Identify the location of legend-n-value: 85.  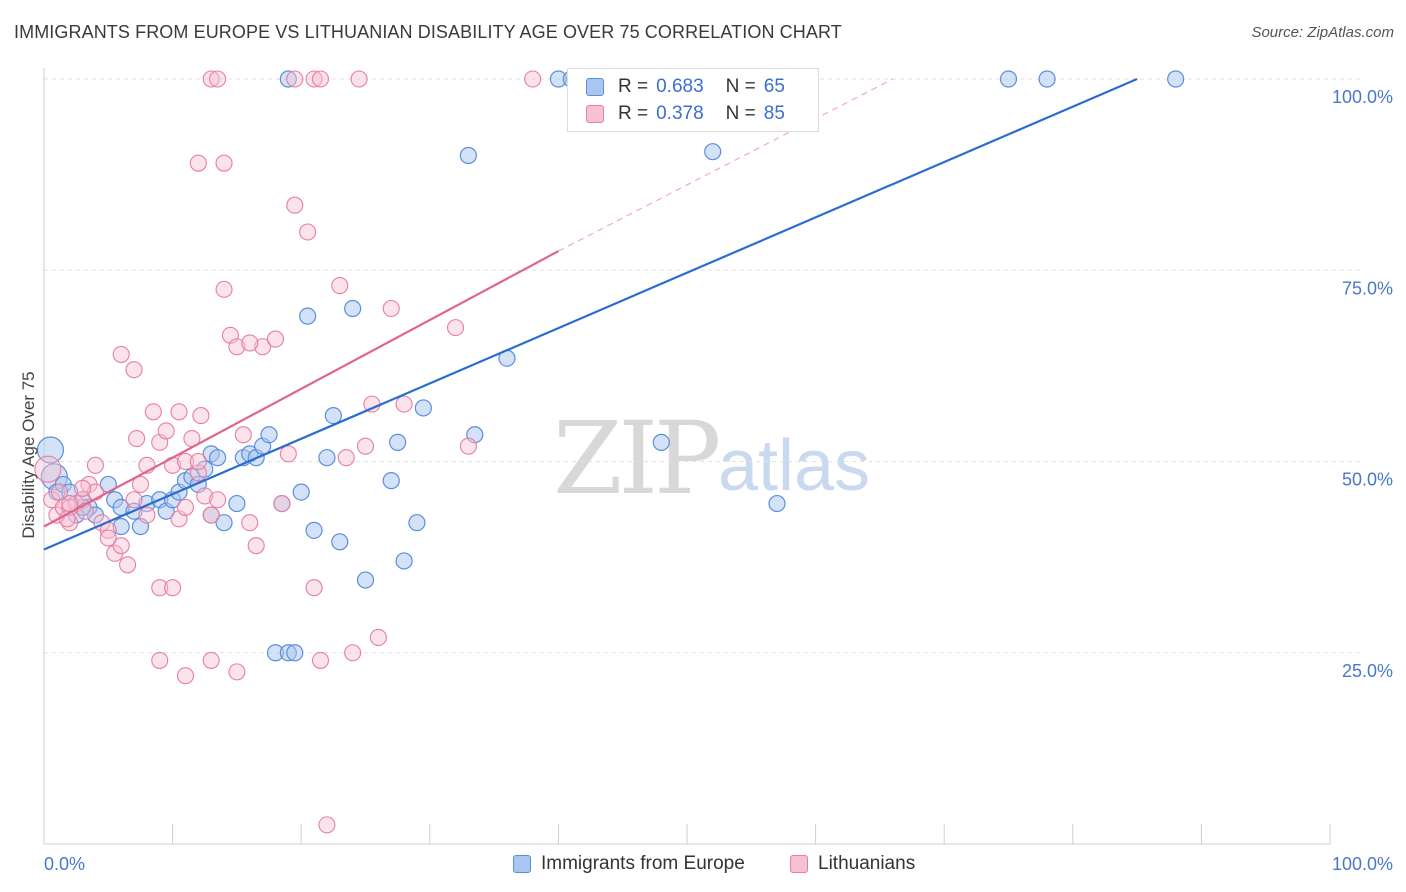
(774, 113).